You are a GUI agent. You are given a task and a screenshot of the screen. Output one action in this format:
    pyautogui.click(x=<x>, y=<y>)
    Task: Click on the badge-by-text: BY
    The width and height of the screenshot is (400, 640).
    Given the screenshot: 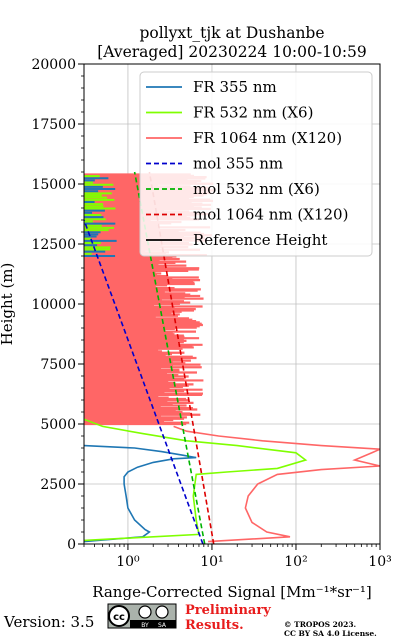 What is the action you would take?
    pyautogui.click(x=145, y=625)
    